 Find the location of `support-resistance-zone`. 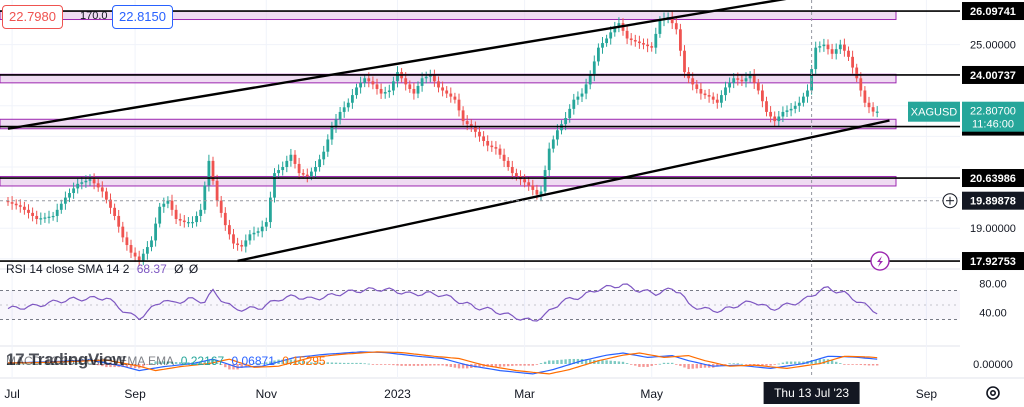

support-resistance-zone is located at coordinates (448, 181).